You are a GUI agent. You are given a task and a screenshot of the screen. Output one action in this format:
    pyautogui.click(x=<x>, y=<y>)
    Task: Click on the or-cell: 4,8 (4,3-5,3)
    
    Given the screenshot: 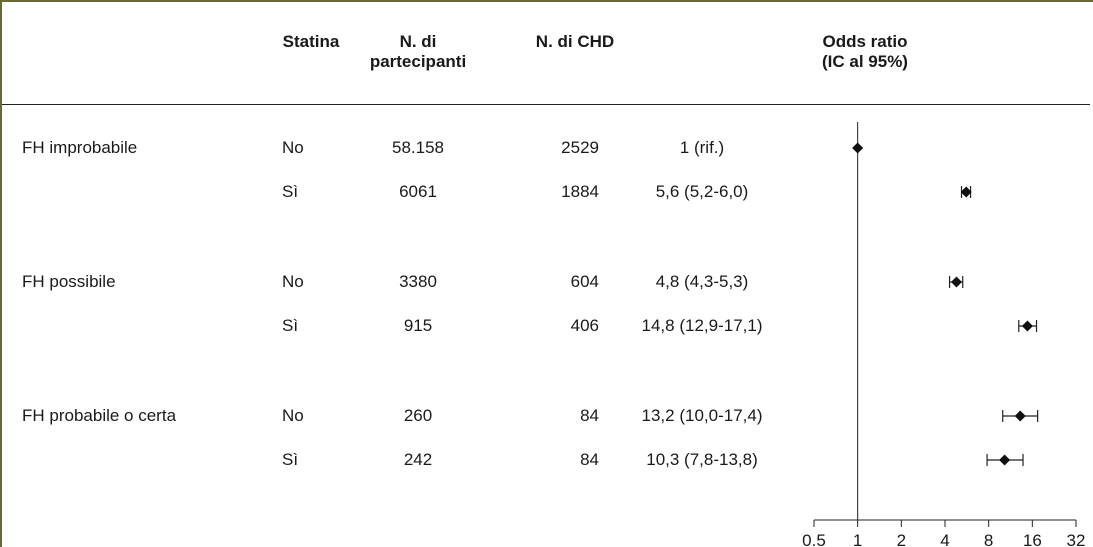 What is the action you would take?
    pyautogui.click(x=702, y=281)
    